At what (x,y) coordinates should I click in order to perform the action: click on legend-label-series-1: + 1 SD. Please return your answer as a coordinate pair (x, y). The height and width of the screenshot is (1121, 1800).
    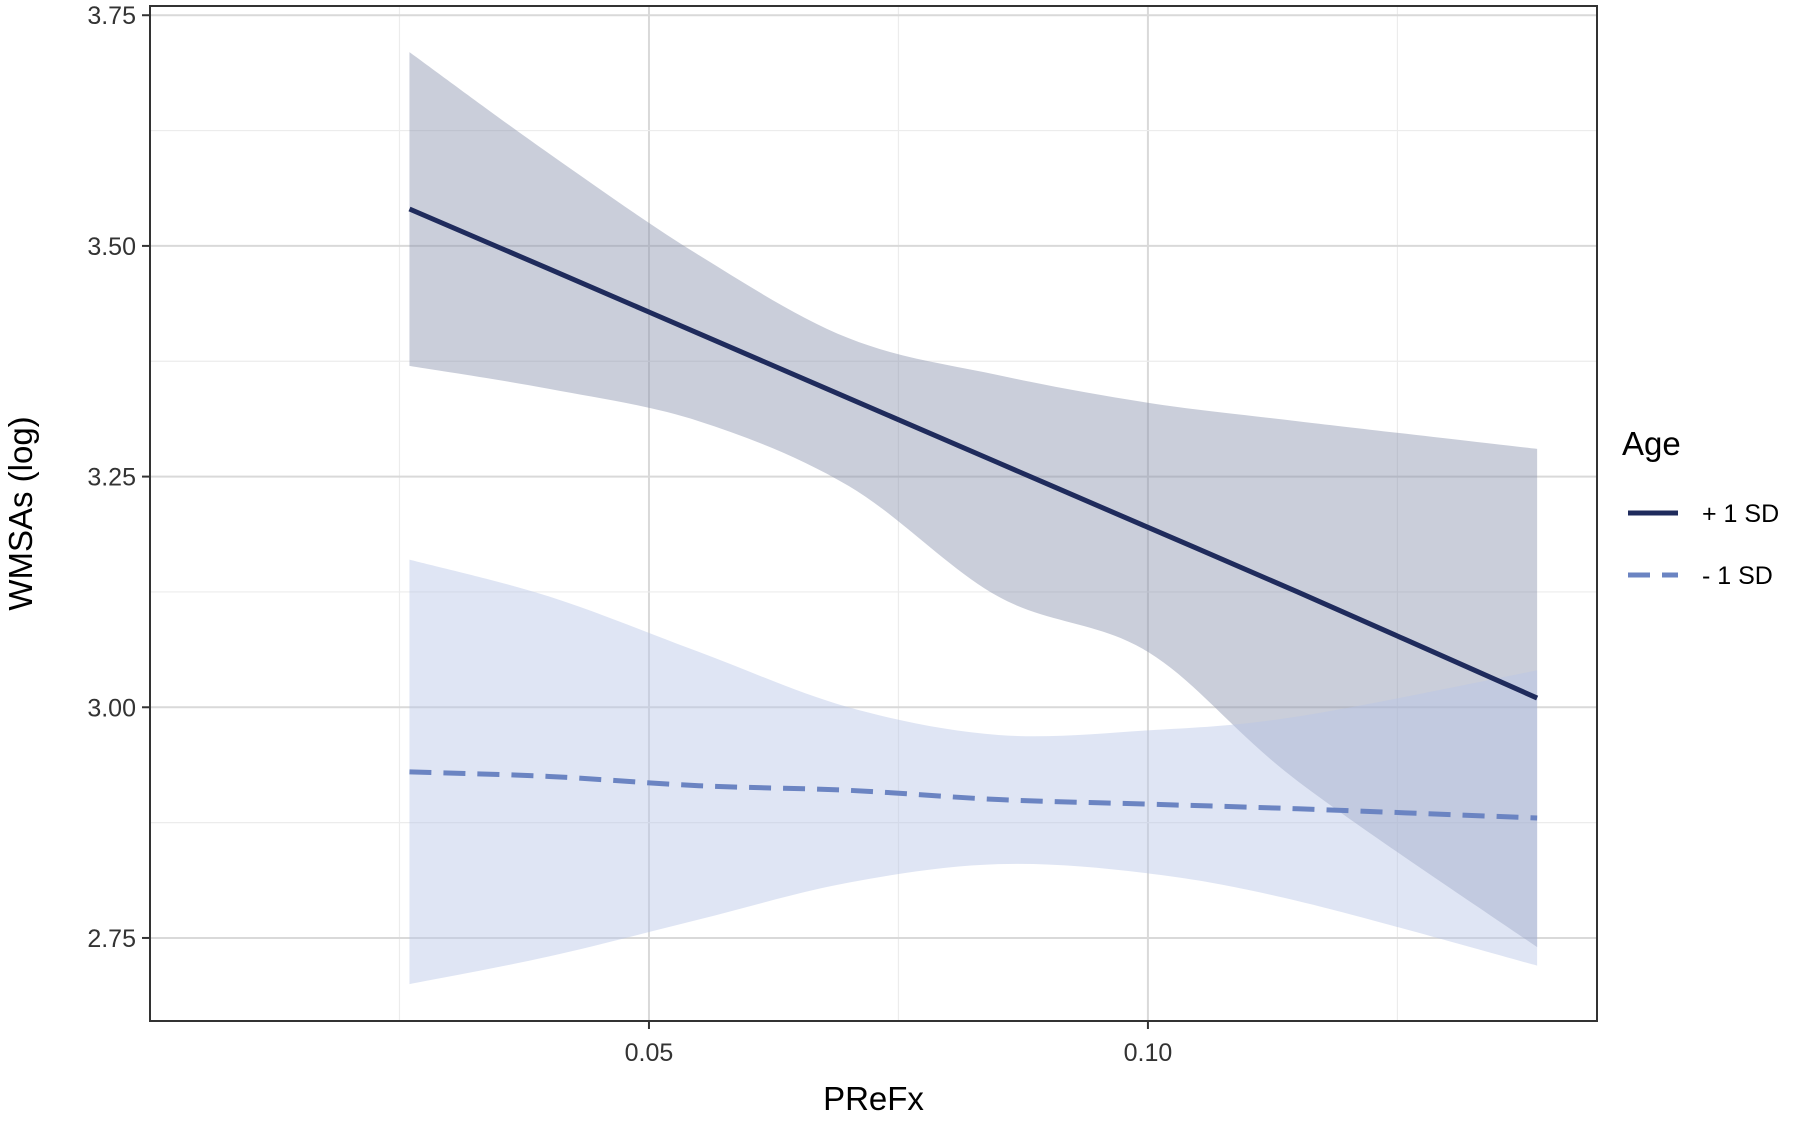
    Looking at the image, I should click on (1740, 514).